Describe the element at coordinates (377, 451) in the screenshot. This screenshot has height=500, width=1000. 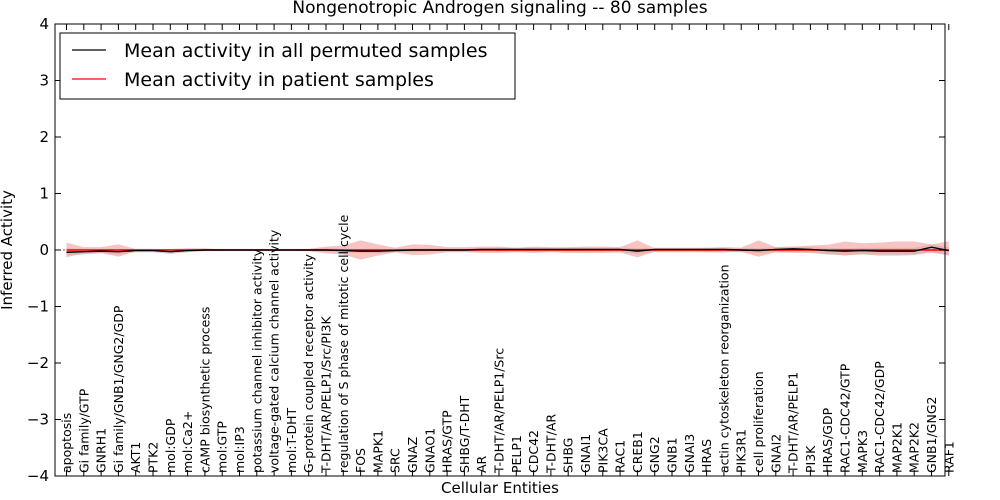
I see `x-tick-label: MAPK1` at that location.